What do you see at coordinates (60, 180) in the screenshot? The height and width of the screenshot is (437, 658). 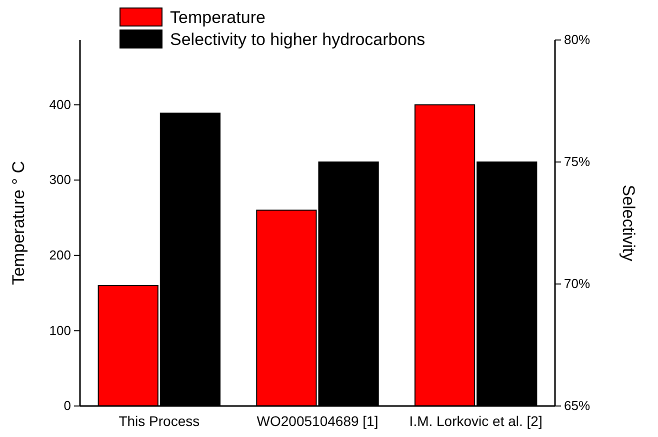 I see `y-tick-label: 300` at bounding box center [60, 180].